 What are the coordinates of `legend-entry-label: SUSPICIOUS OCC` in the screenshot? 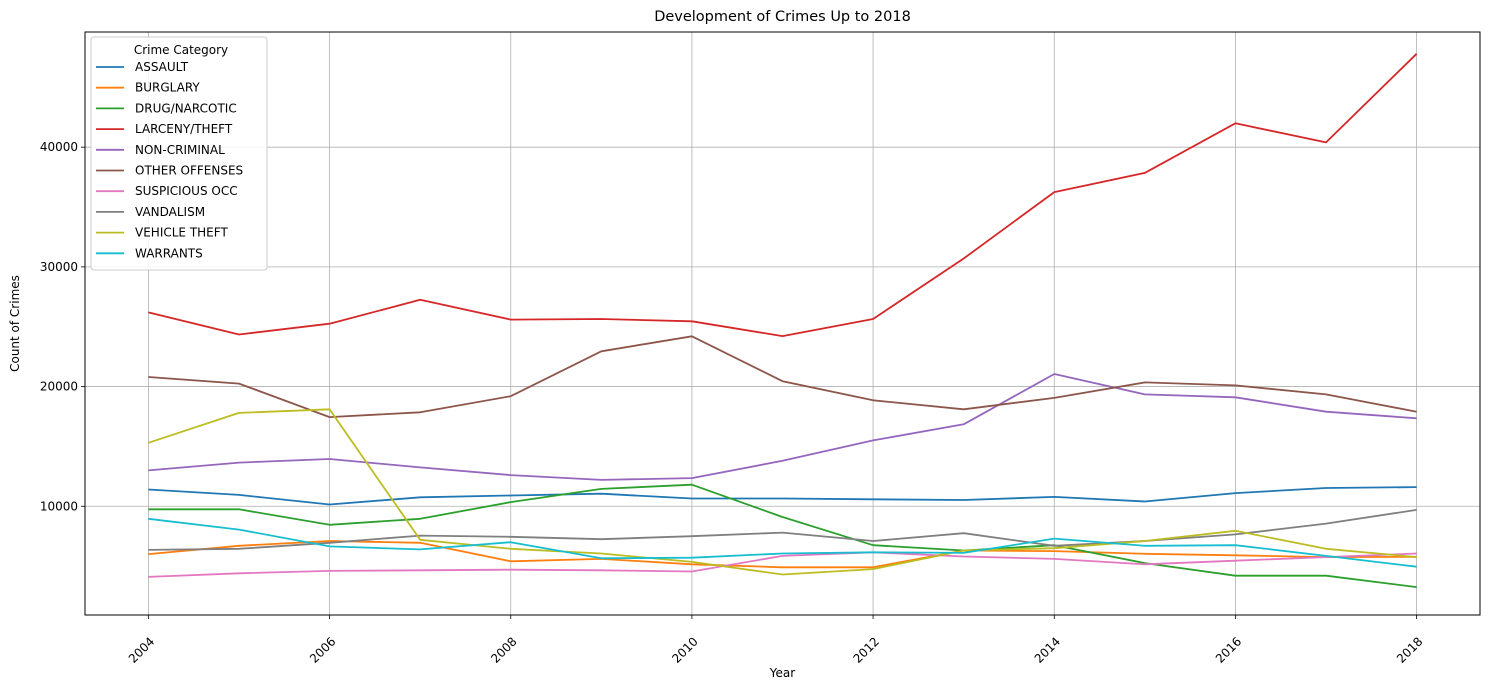 It's located at (186, 191).